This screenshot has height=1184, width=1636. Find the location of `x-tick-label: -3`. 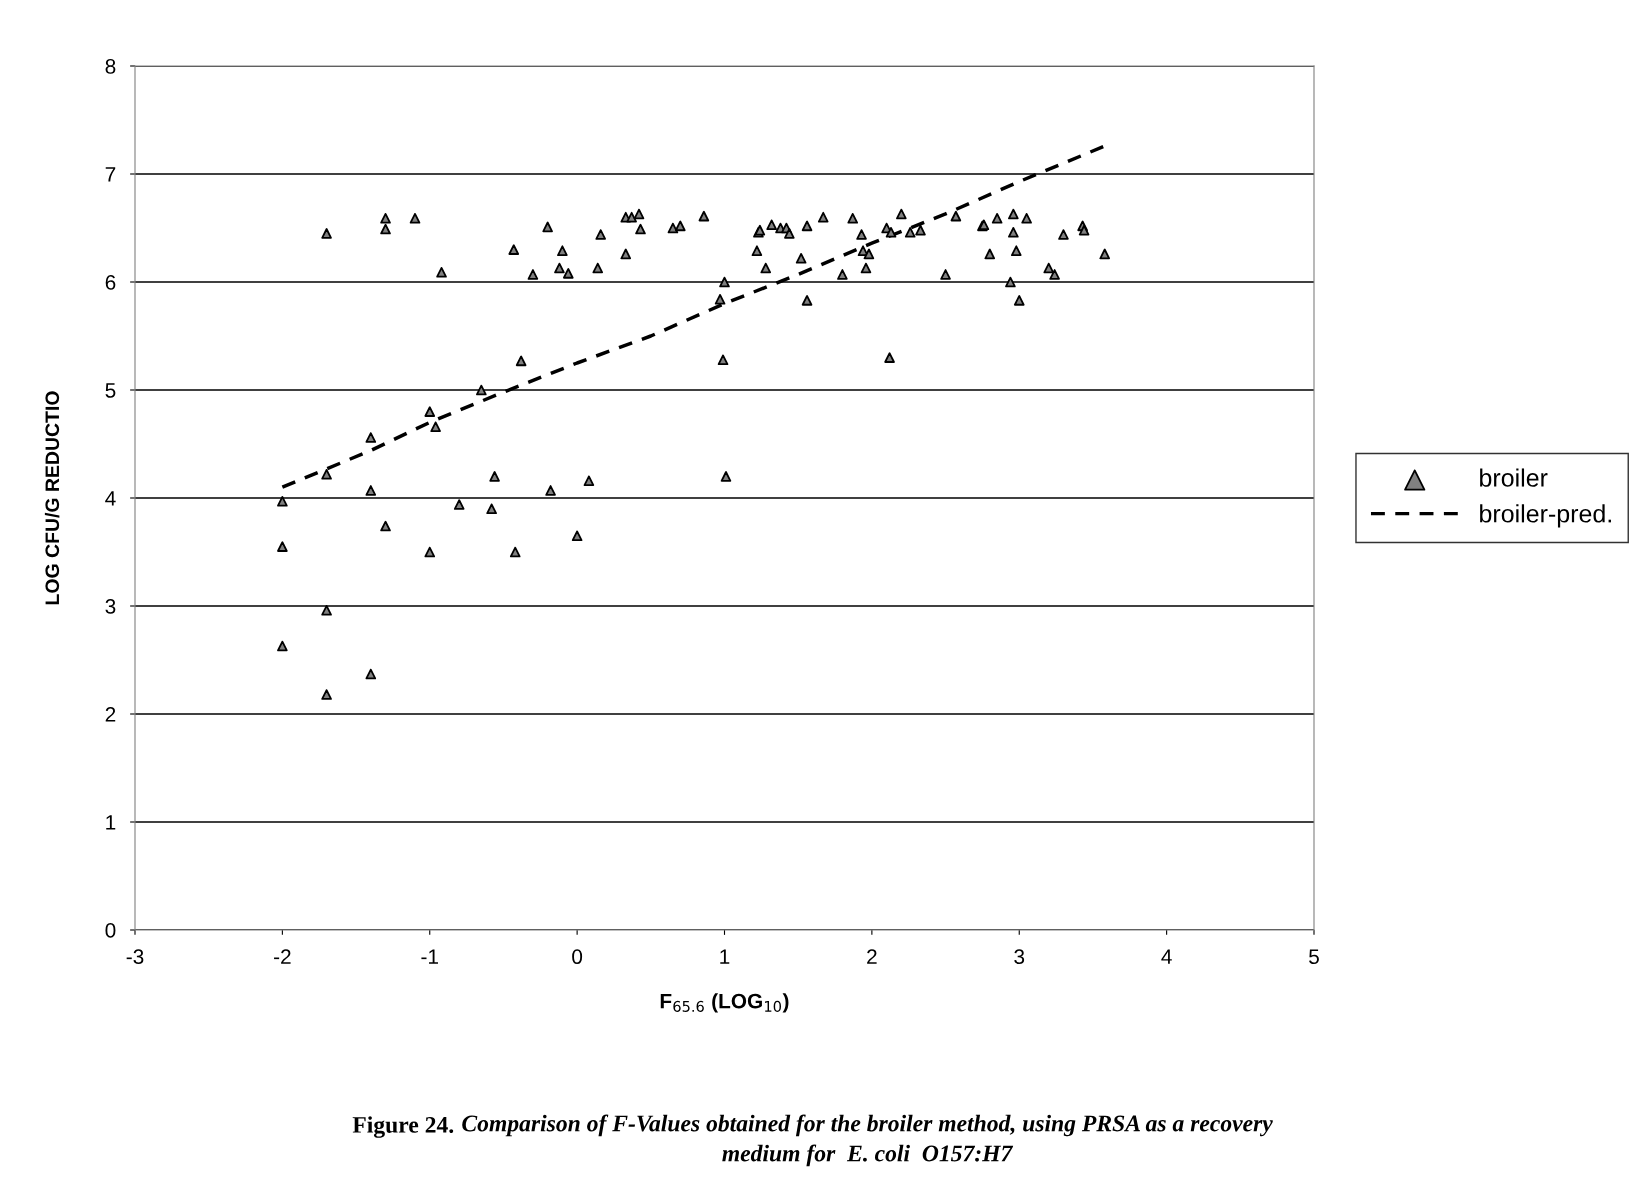

x-tick-label: -3 is located at coordinates (135, 957).